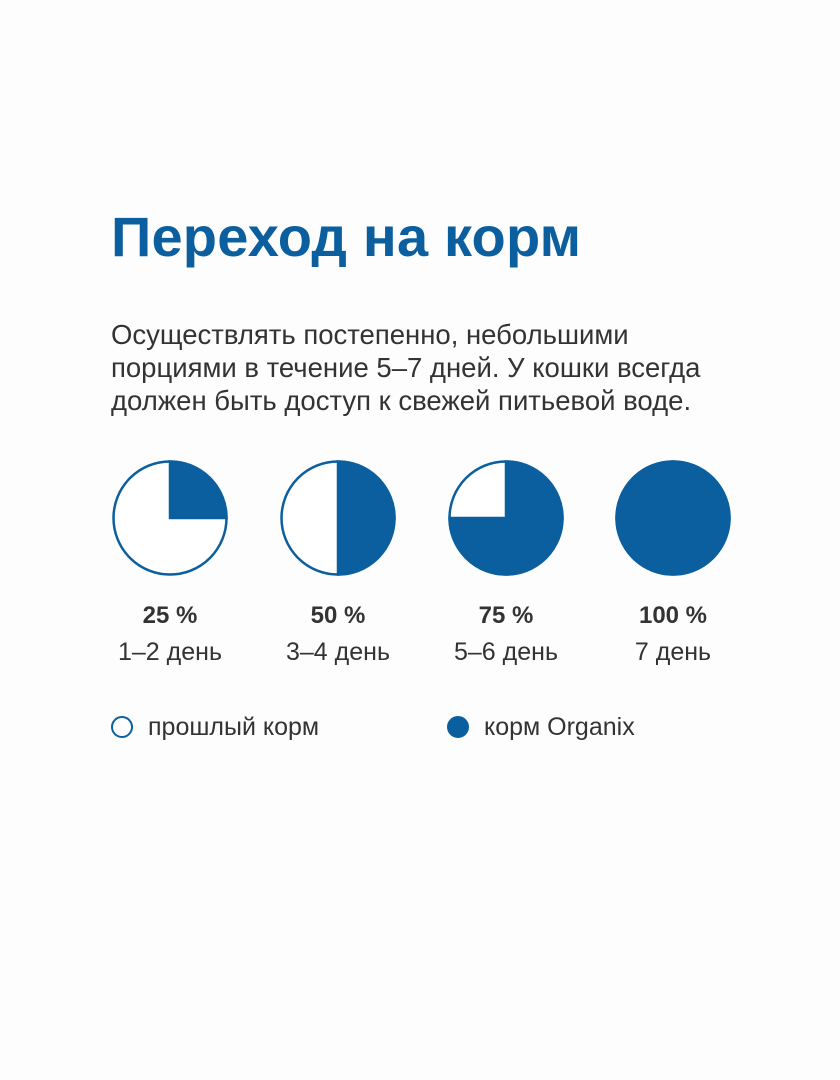 This screenshot has height=1080, width=840. Describe the element at coordinates (338, 615) in the screenshot. I see `stage-percent-label: 50 %` at that location.